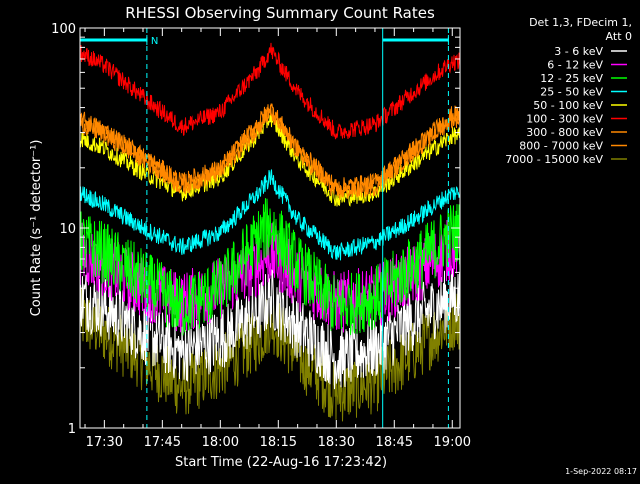 The height and width of the screenshot is (484, 640). What do you see at coordinates (571, 78) in the screenshot?
I see `legend-entry-label: 12 - 25 keV` at bounding box center [571, 78].